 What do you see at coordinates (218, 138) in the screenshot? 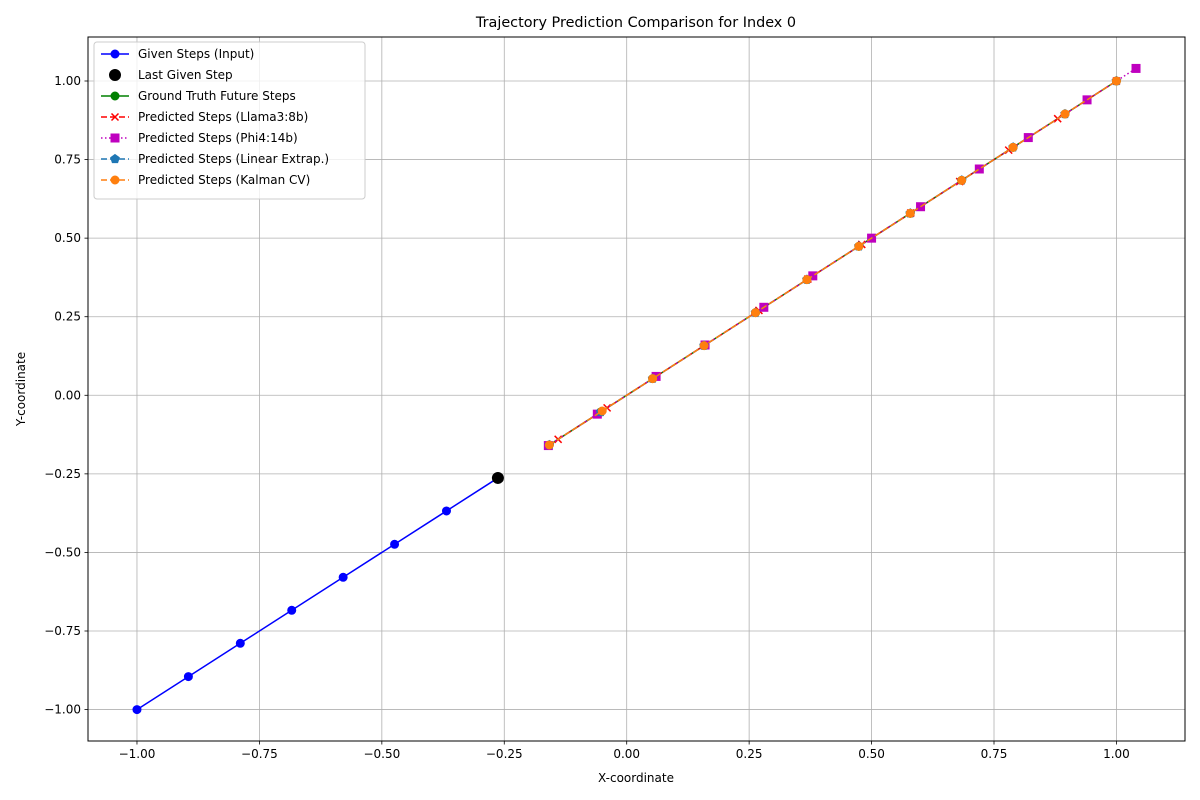
I see `legend-label: Predicted Steps (Phi4:14b)` at bounding box center [218, 138].